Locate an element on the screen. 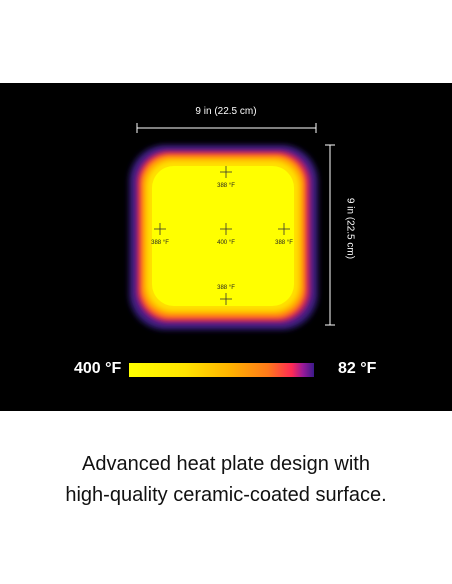 Image resolution: width=452 pixels, height=584 pixels. caption-line-1: Advanced heat plate design with is located at coordinates (226, 464).